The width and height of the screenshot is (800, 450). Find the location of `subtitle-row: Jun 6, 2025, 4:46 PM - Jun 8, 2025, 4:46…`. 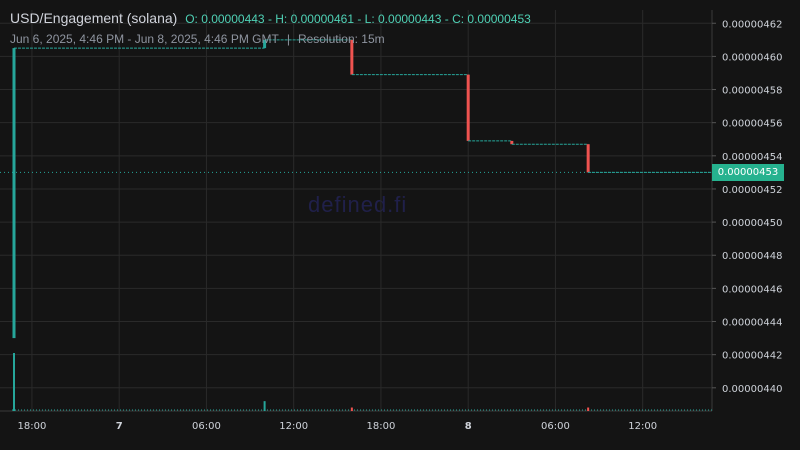

subtitle-row: Jun 6, 2025, 4:46 PM - Jun 8, 2025, 4:46… is located at coordinates (270, 39).